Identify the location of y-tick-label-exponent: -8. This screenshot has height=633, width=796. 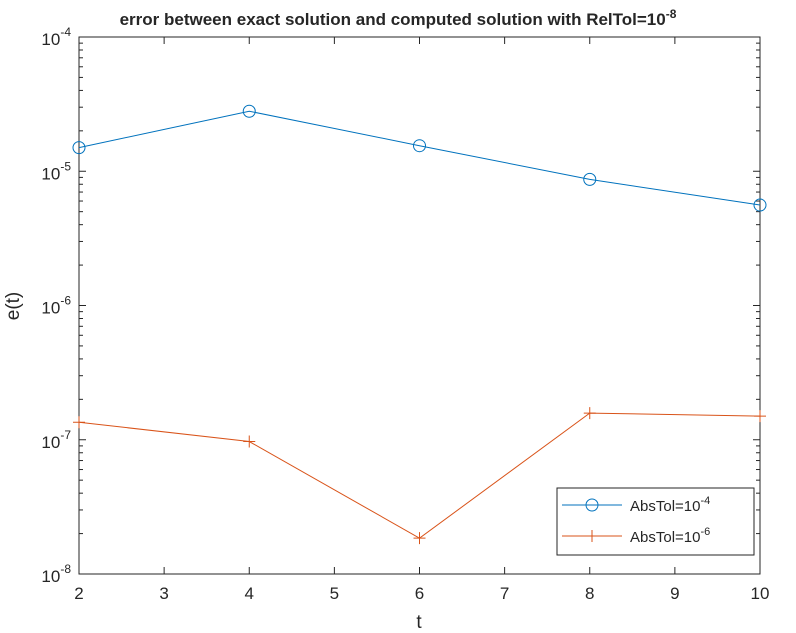
(65, 569).